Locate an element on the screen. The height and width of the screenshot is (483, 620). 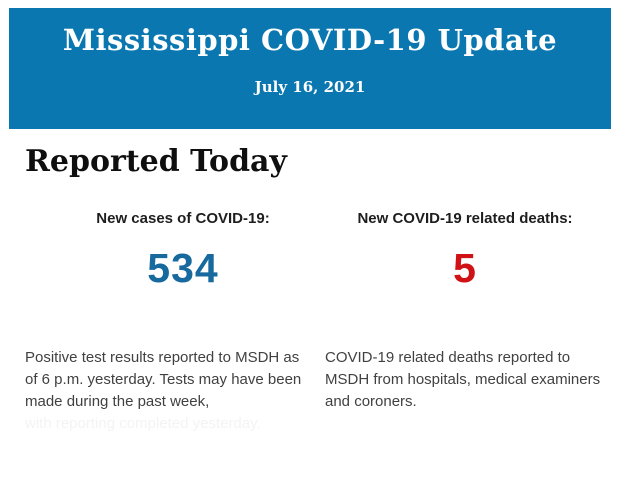
stat-new-cases-top: New cases of COVID-19: 534 is located at coordinates (165, 251).